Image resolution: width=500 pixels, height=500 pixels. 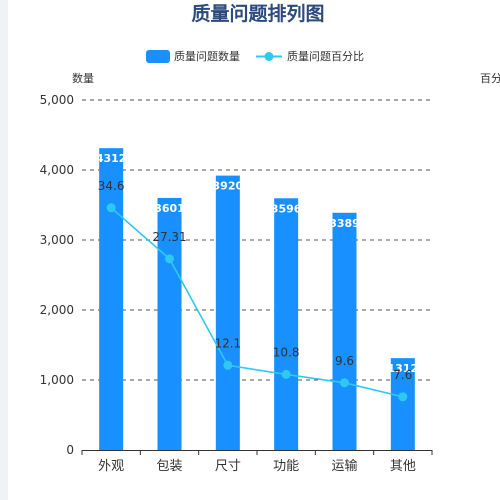 I want to click on y-tick-label: 5,000, so click(x=57, y=100).